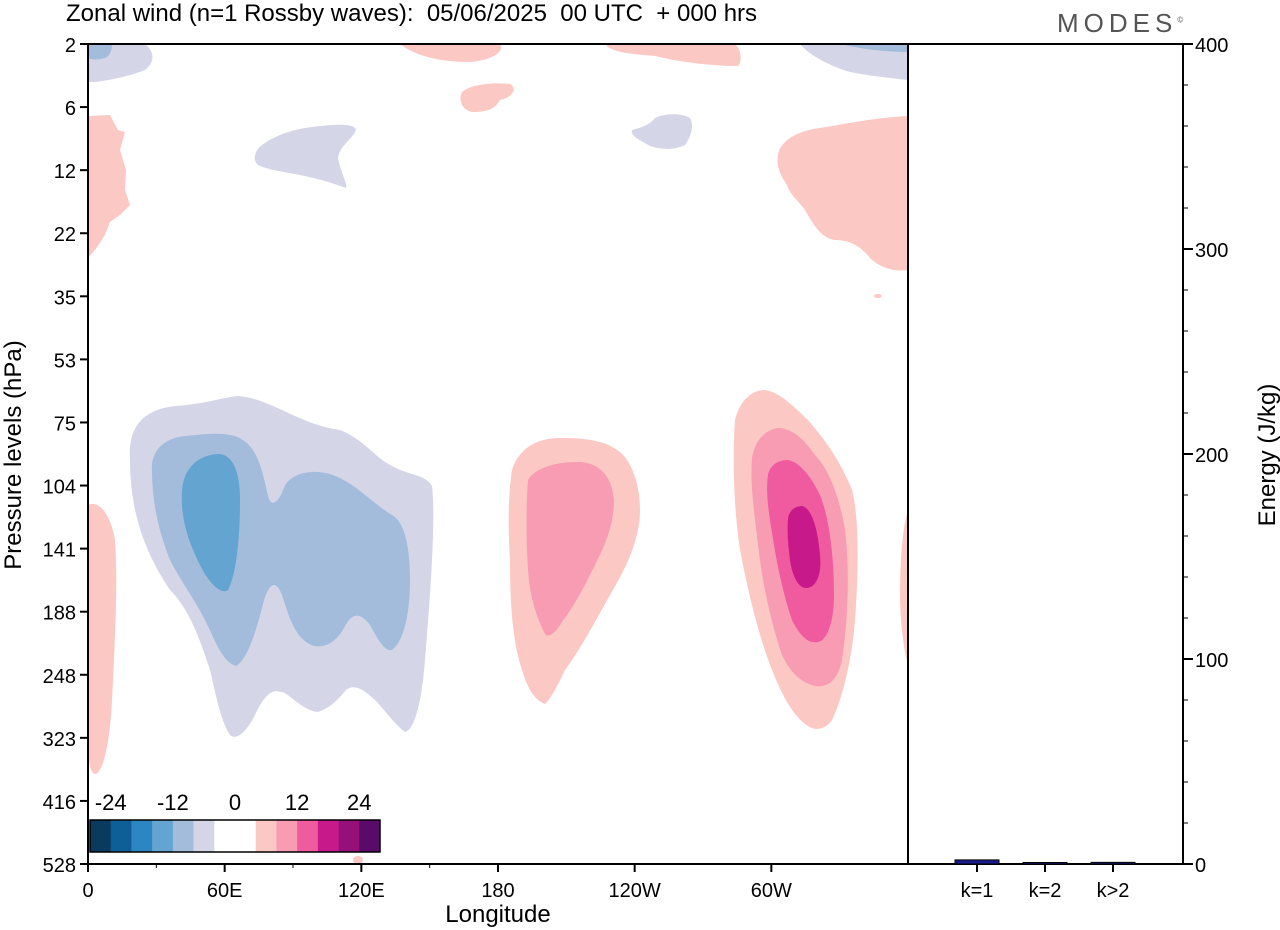 The image size is (1280, 930). I want to click on x-axis-title: Longitude, so click(497, 914).